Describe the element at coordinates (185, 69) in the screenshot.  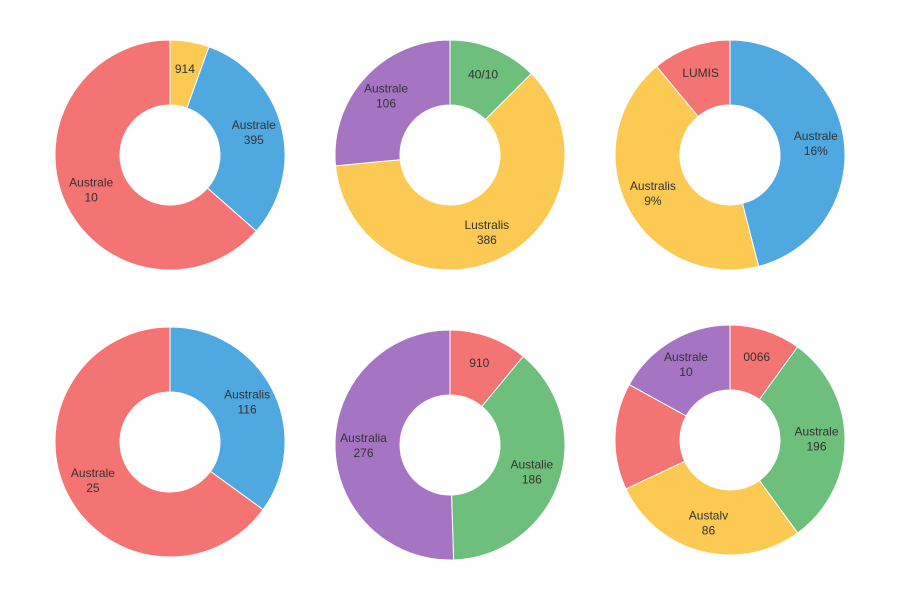
I see `slice-label: 914` at that location.